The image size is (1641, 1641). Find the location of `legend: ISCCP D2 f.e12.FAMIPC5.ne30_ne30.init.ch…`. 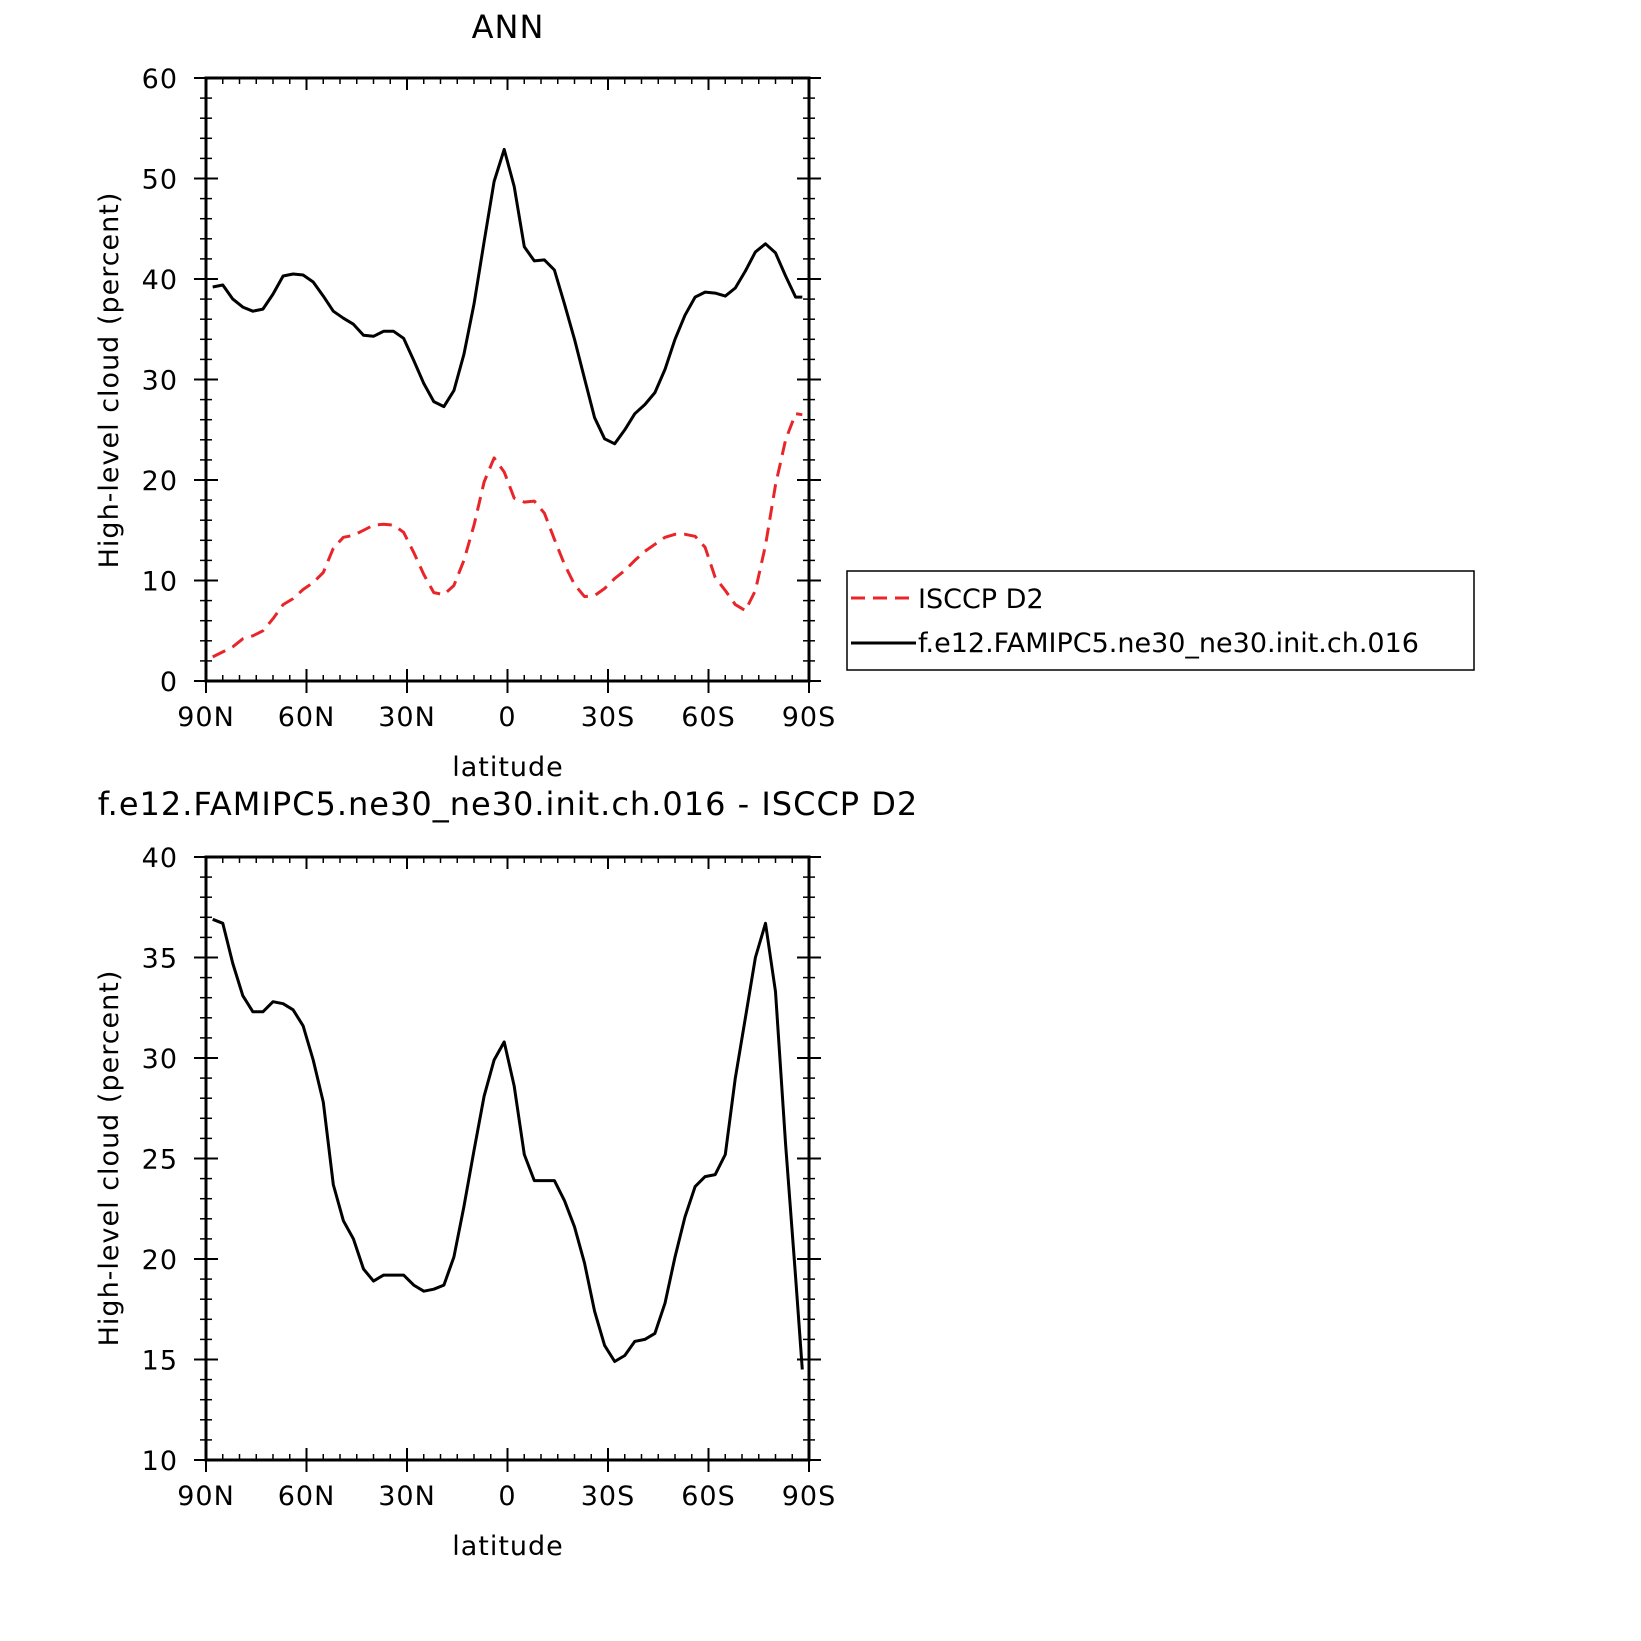

legend: ISCCP D2 f.e12.FAMIPC5.ne30_ne30.init.ch… is located at coordinates (1160, 620).